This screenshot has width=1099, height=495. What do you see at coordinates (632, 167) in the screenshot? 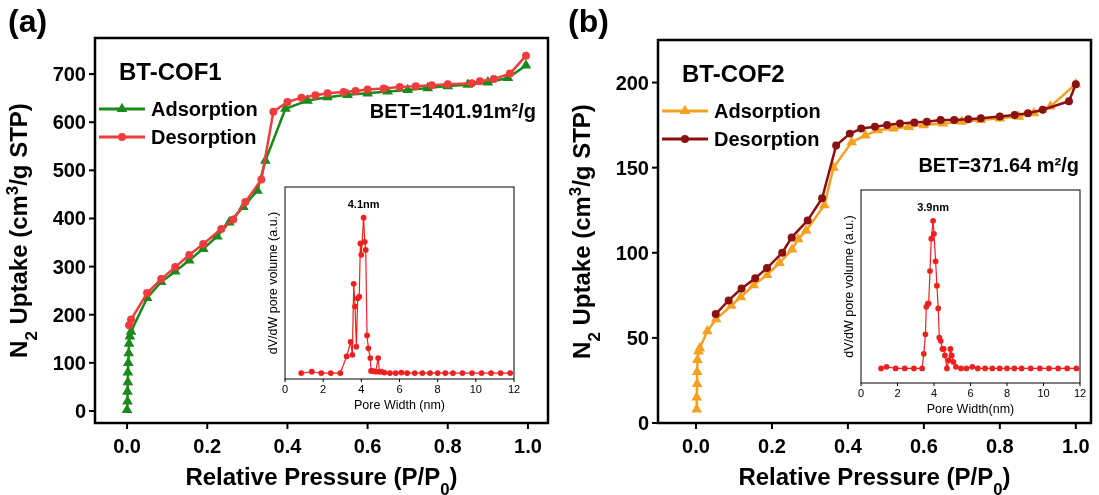
I see `y-tick-label: 150` at bounding box center [632, 167].